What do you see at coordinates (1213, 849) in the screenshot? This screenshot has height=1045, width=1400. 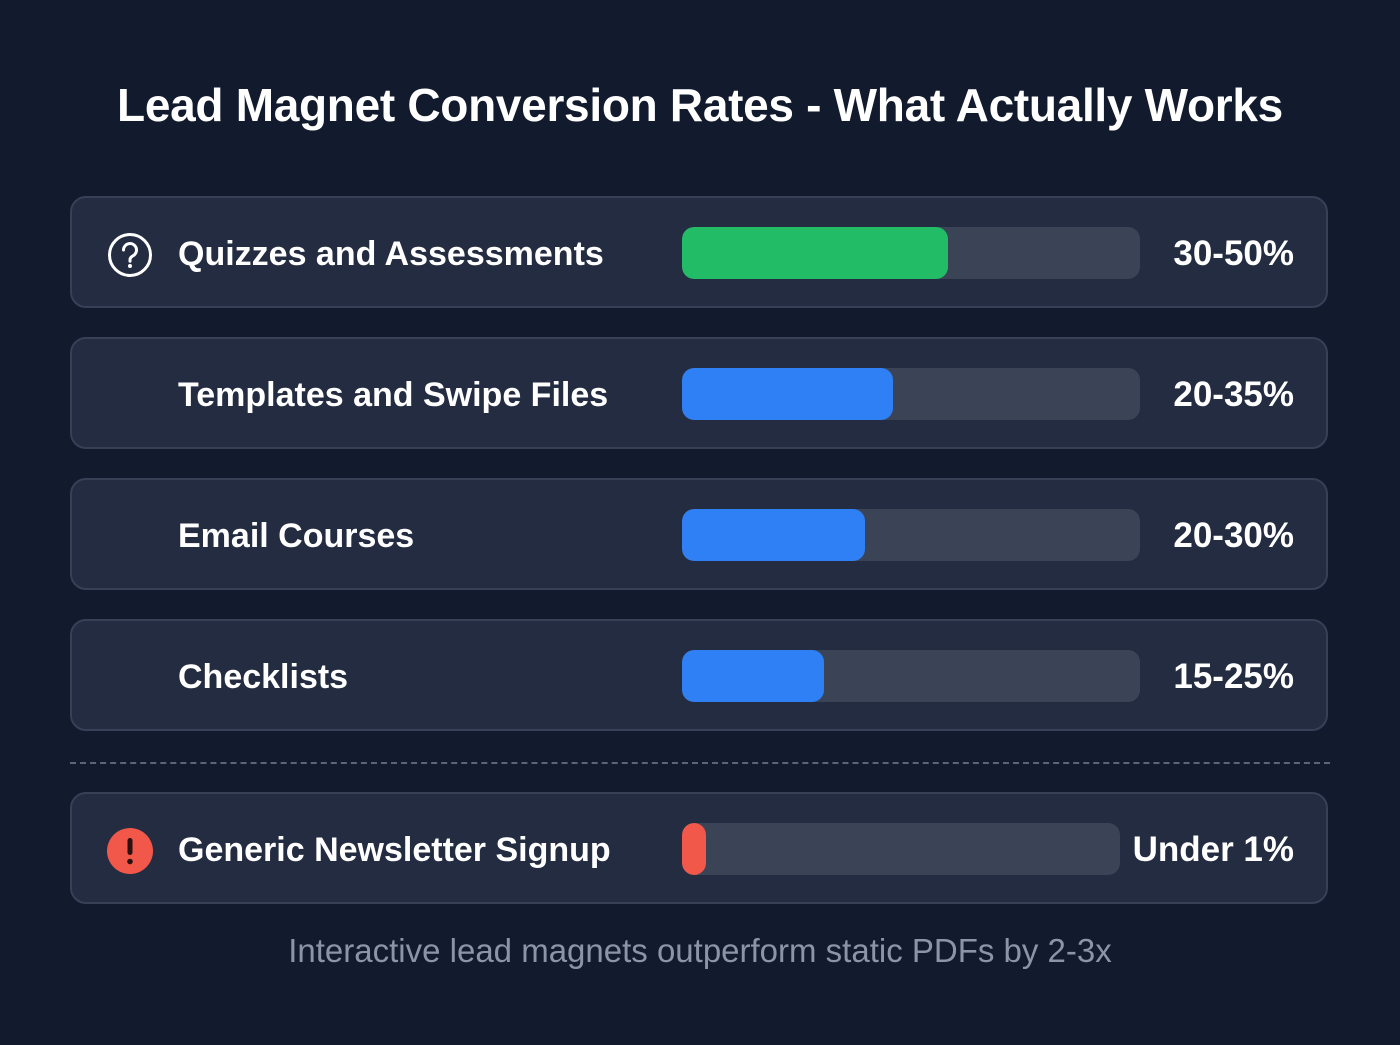 I see `bar-value: Under 1%` at bounding box center [1213, 849].